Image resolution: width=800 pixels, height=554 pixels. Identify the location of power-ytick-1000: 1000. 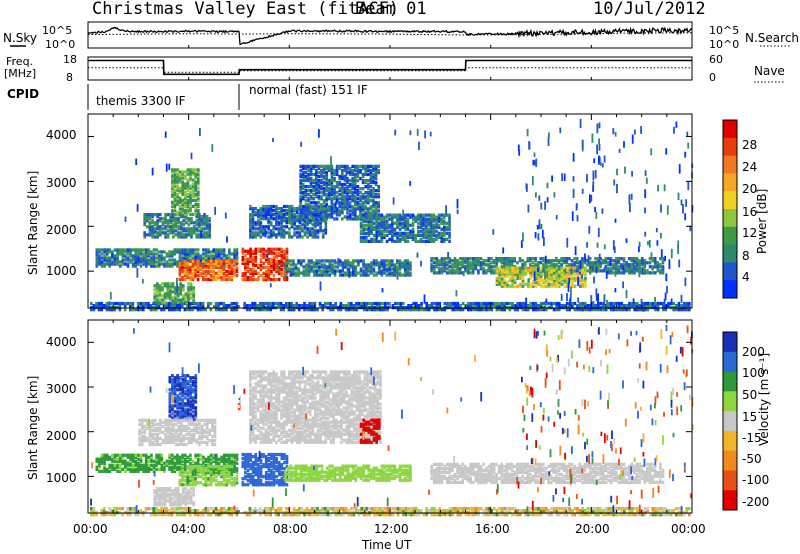
(61, 271).